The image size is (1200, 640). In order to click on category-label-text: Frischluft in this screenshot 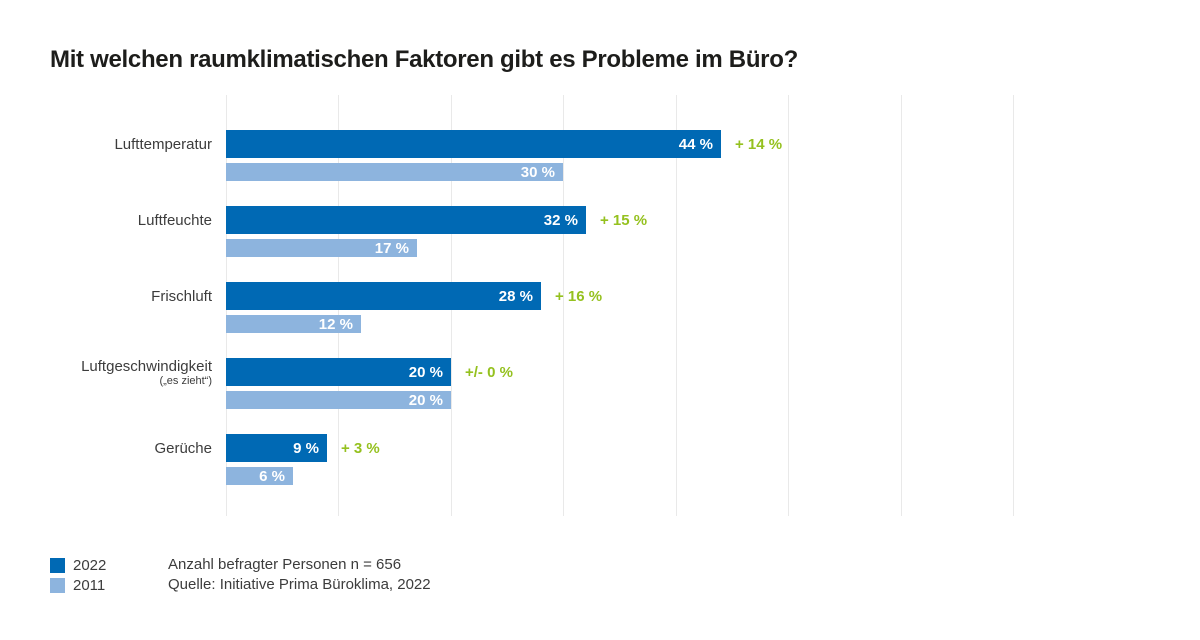, I will do `click(181, 296)`.